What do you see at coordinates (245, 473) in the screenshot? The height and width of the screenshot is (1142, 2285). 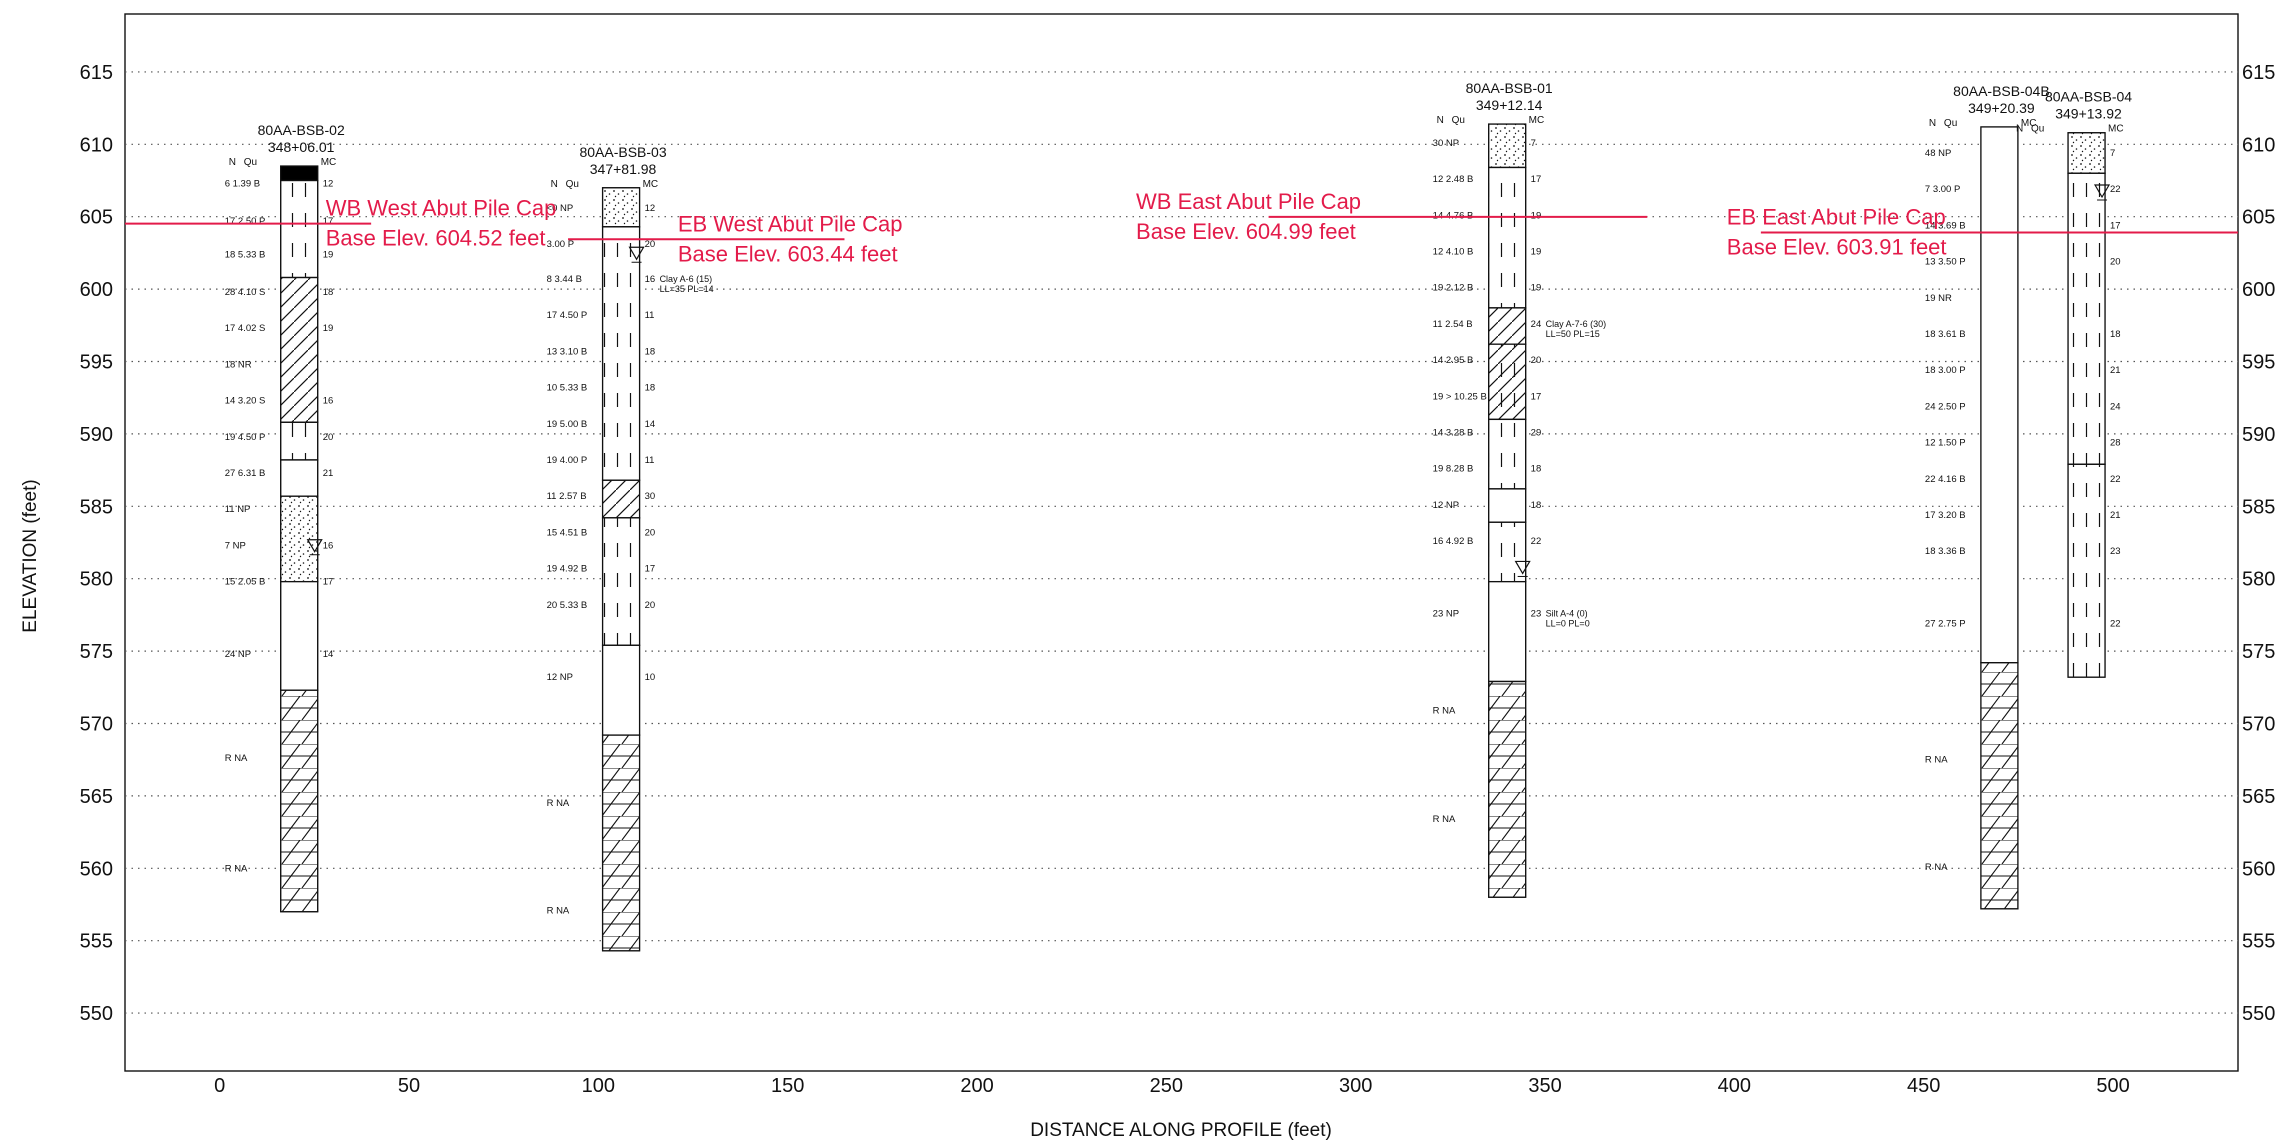 I see `sample-n-qu: 27 6.31 B` at bounding box center [245, 473].